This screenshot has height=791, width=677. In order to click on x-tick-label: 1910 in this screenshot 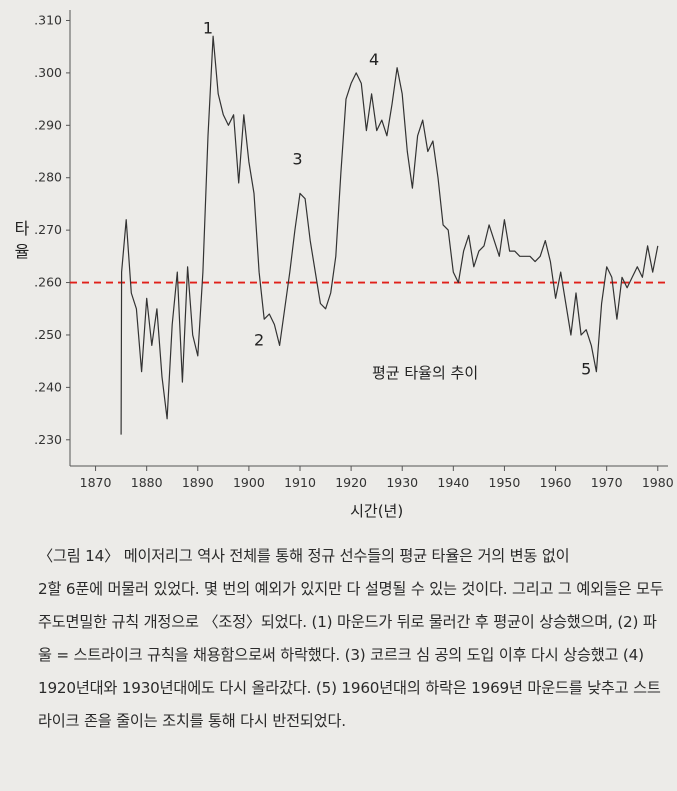, I will do `click(300, 482)`.